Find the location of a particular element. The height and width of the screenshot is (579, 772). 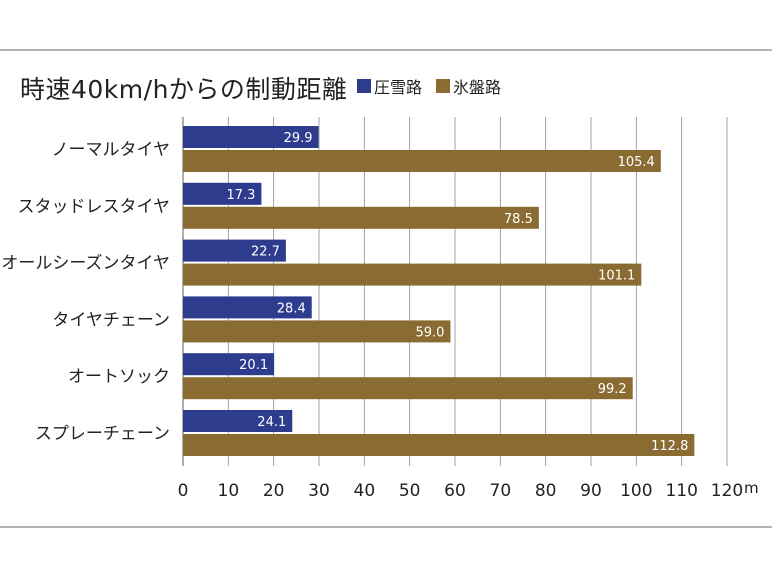

x-tick-label-100: 100 is located at coordinates (636, 491).